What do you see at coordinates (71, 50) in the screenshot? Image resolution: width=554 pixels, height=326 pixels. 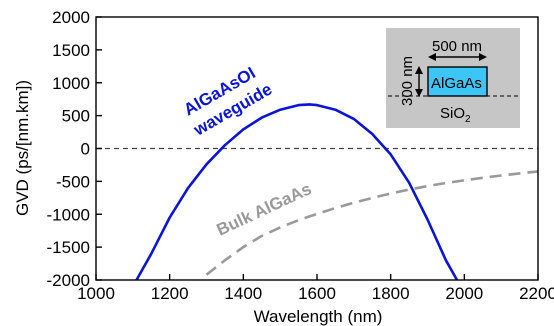 I see `y-tick-label: 1500` at bounding box center [71, 50].